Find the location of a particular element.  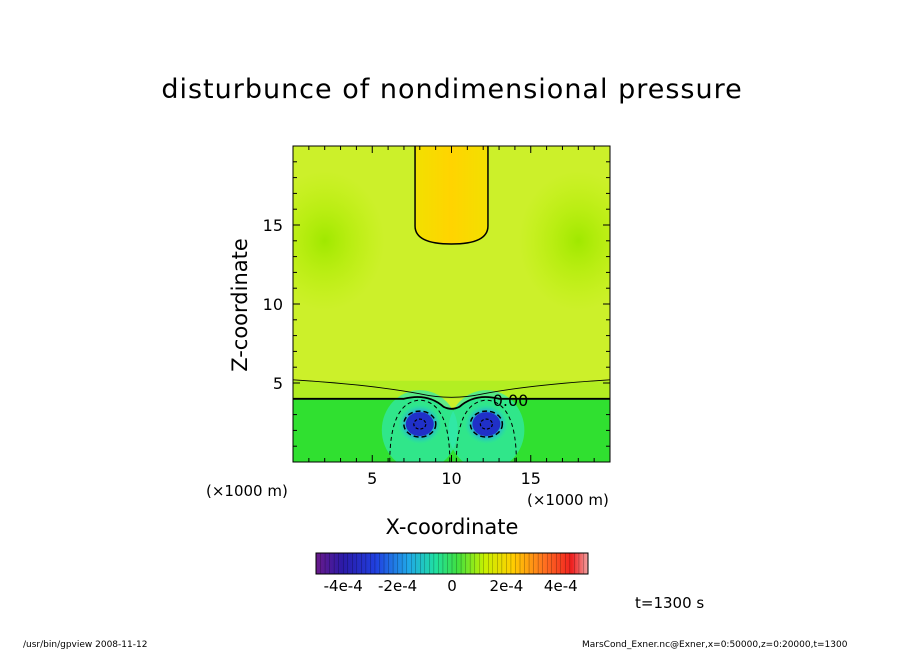

x-tick-label: 10 is located at coordinates (451, 478).